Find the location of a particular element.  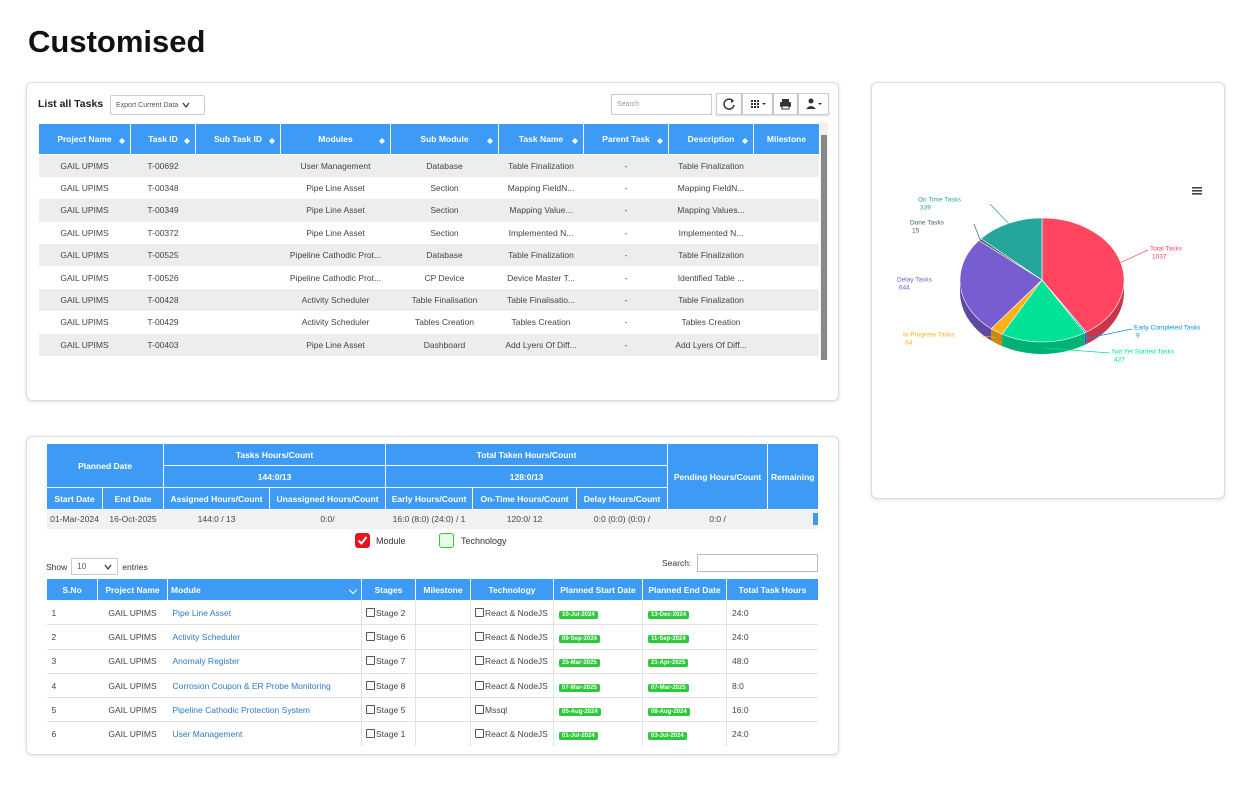

cell: Pipe Line Asset is located at coordinates (335, 232).